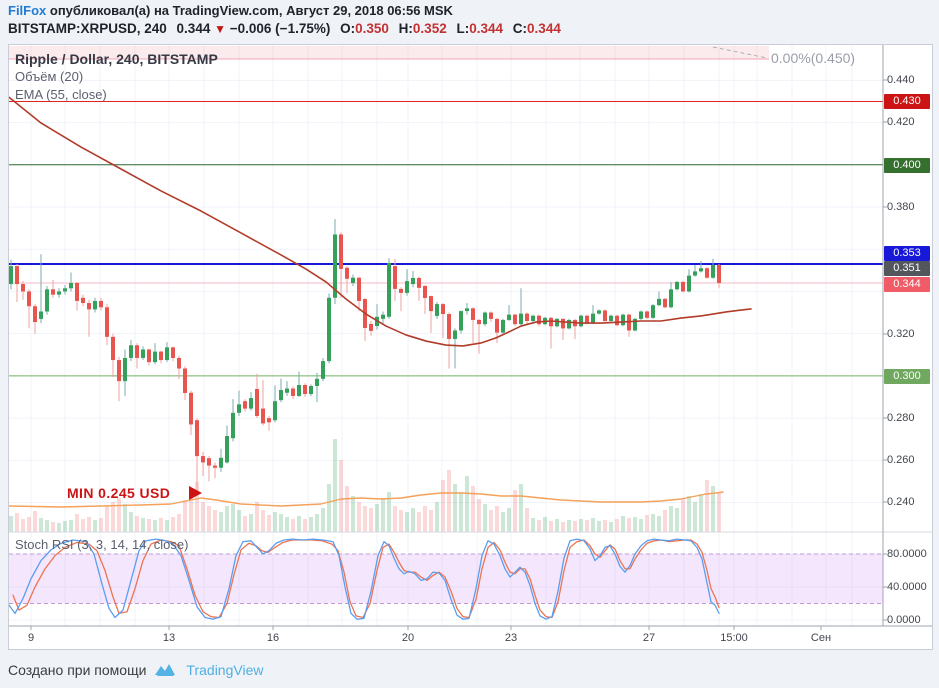  I want to click on fib-level-label: 0.00%(0.450), so click(813, 58).